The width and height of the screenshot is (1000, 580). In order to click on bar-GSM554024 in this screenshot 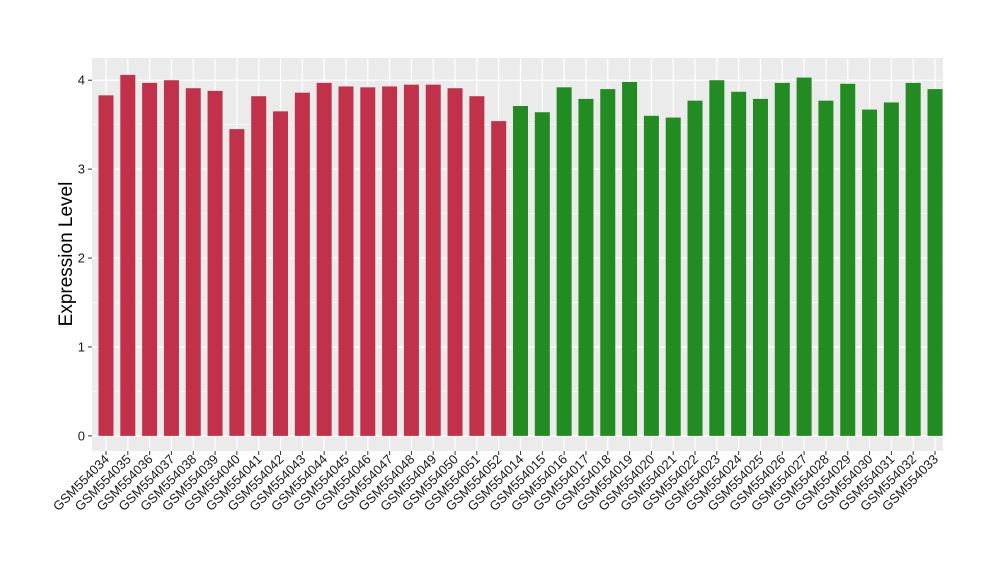, I will do `click(739, 263)`.